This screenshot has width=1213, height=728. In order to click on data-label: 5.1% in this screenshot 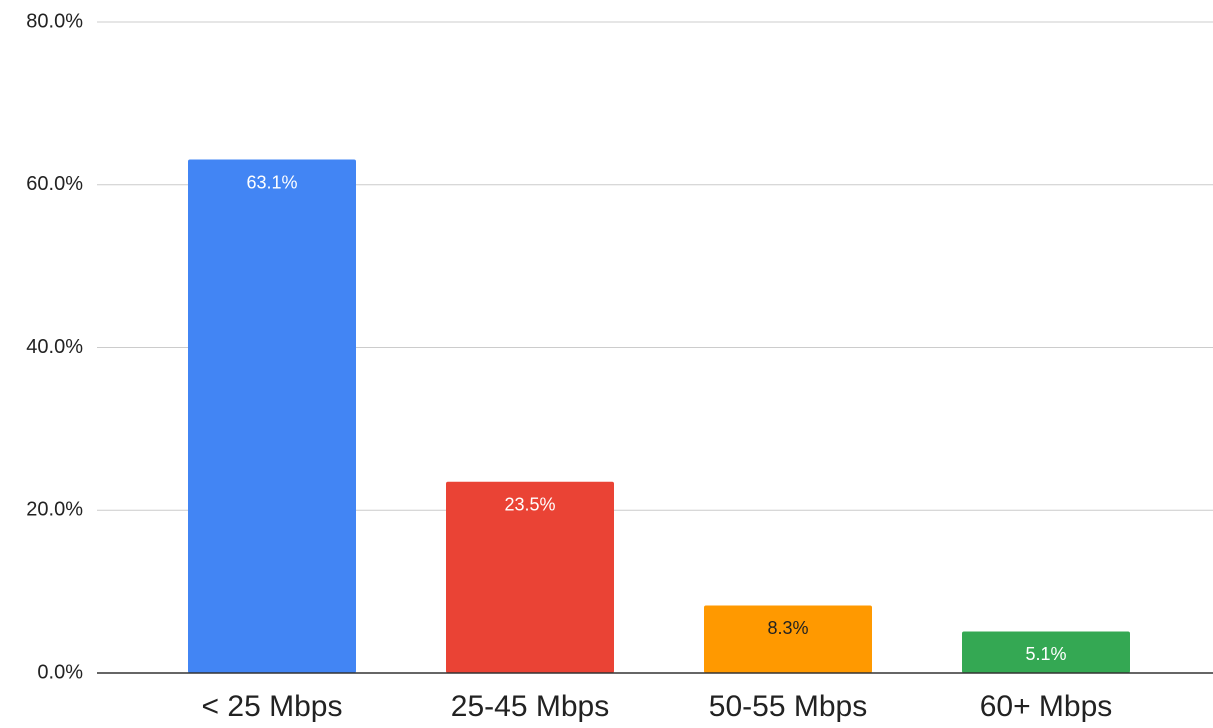, I will do `click(1045, 654)`.